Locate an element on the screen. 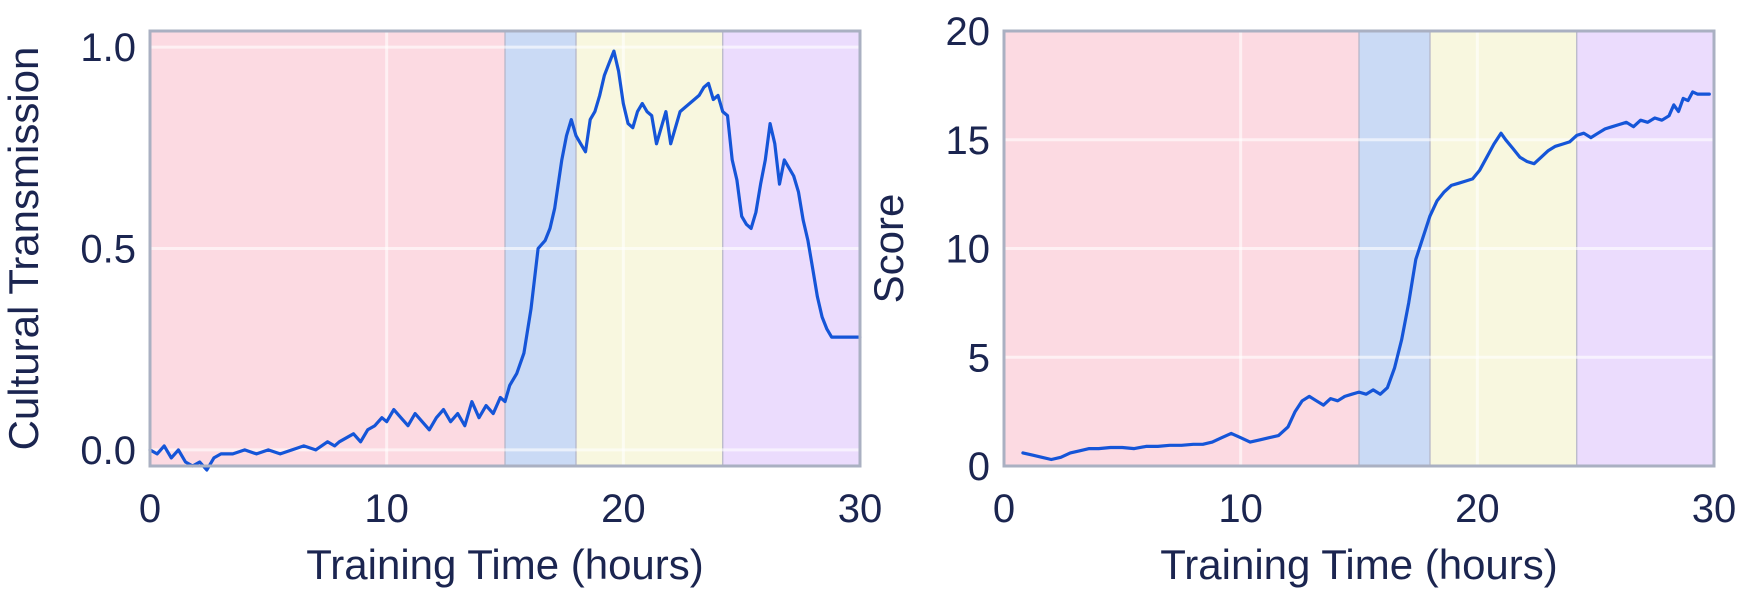  y-tick-label: 10 is located at coordinates (968, 250).